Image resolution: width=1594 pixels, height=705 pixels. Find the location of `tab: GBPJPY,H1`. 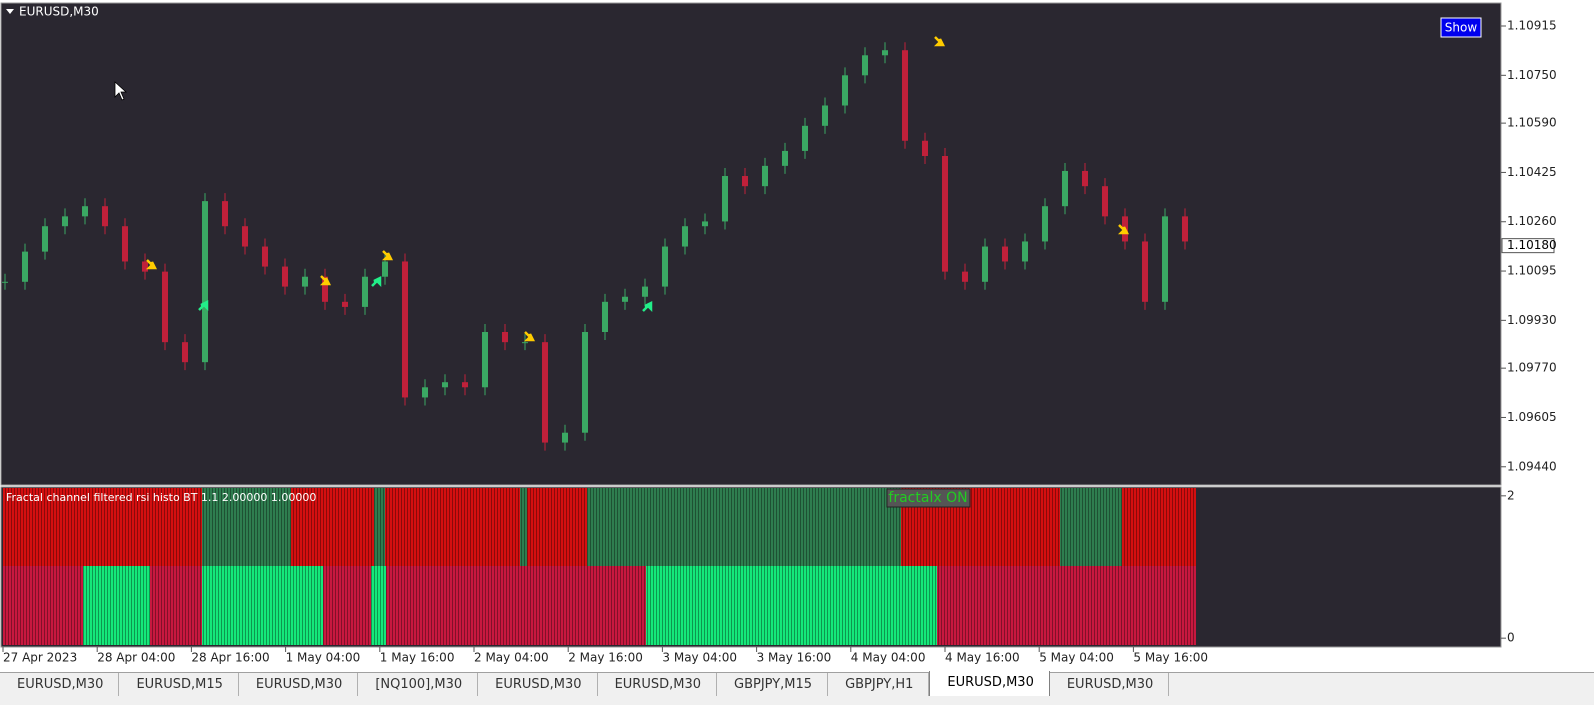

tab: GBPJPY,H1 is located at coordinates (879, 685).